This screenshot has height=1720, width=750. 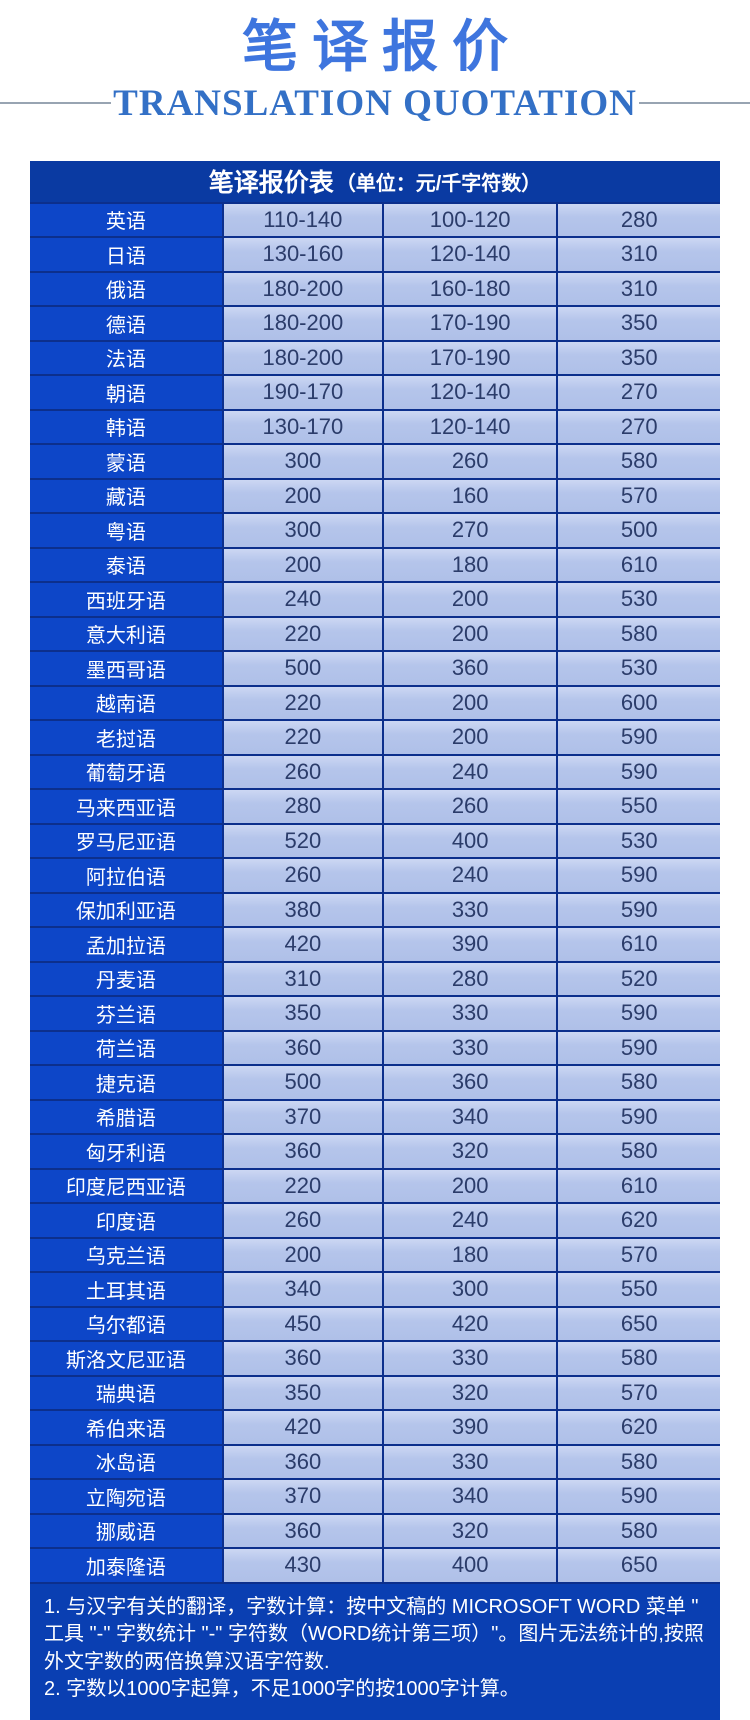 What do you see at coordinates (375, 495) in the screenshot?
I see `table-row: 藏语 200 160 570` at bounding box center [375, 495].